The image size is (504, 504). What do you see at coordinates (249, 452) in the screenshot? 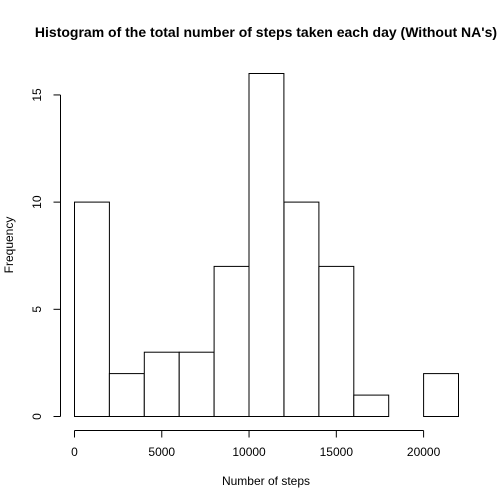
I see `x-tick-label: 10000` at bounding box center [249, 452].